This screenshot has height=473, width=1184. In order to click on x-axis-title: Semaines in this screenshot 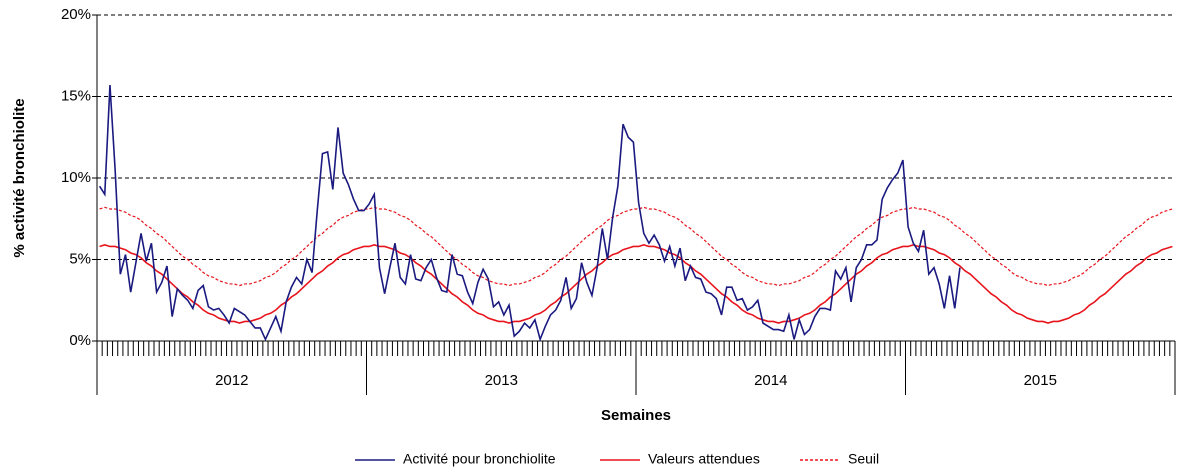, I will do `click(636, 415)`.